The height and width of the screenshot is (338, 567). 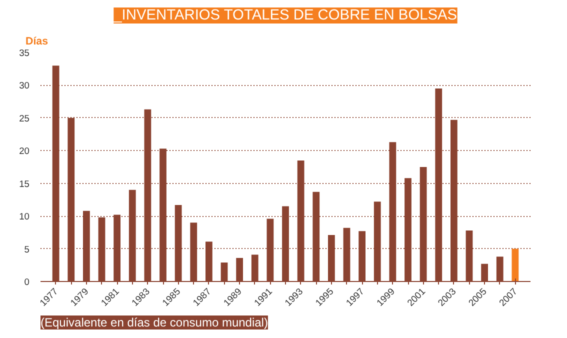 What do you see at coordinates (24, 118) in the screenshot?
I see `y-tick-label: 25` at bounding box center [24, 118].